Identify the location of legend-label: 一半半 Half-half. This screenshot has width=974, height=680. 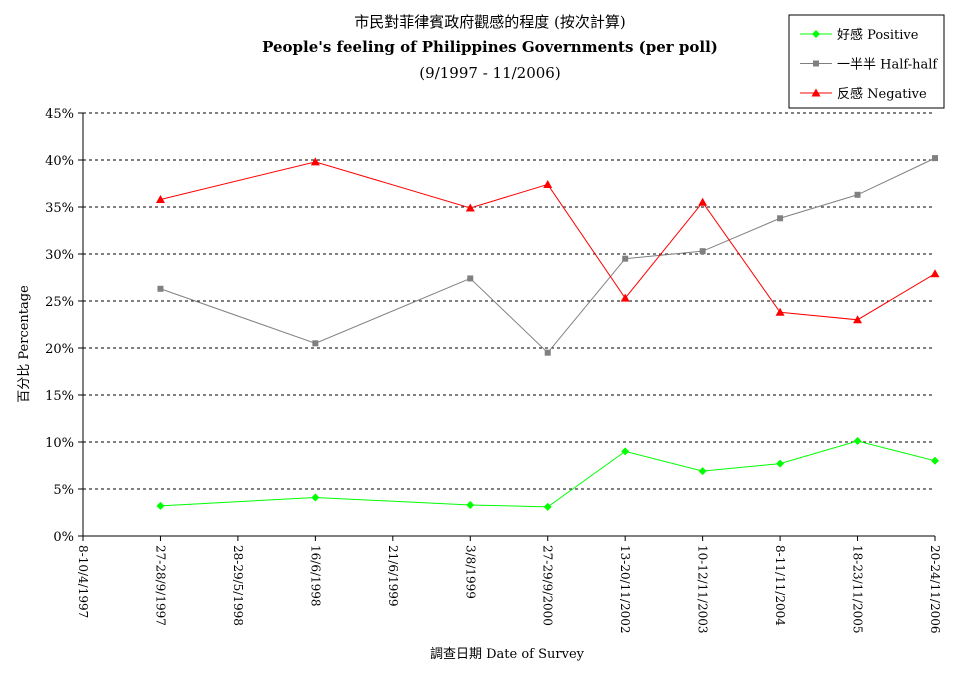
(887, 65).